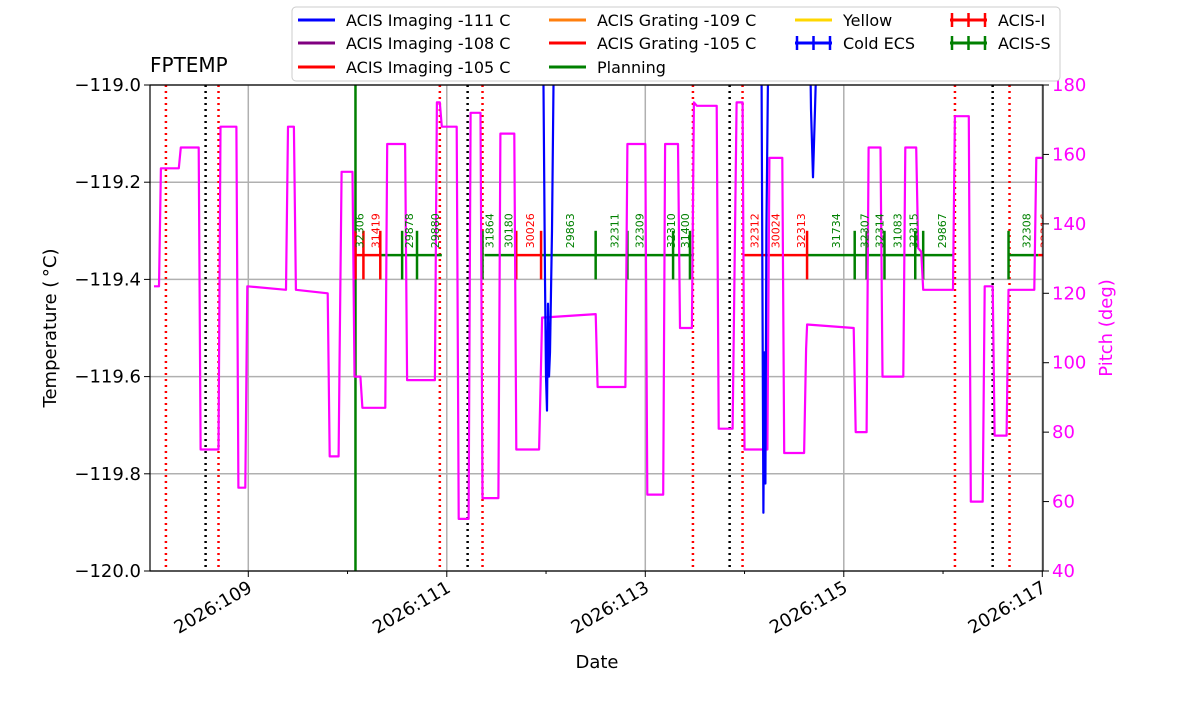 The image size is (1200, 714). I want to click on legend-label: ACIS Grating -109 C, so click(676, 20).